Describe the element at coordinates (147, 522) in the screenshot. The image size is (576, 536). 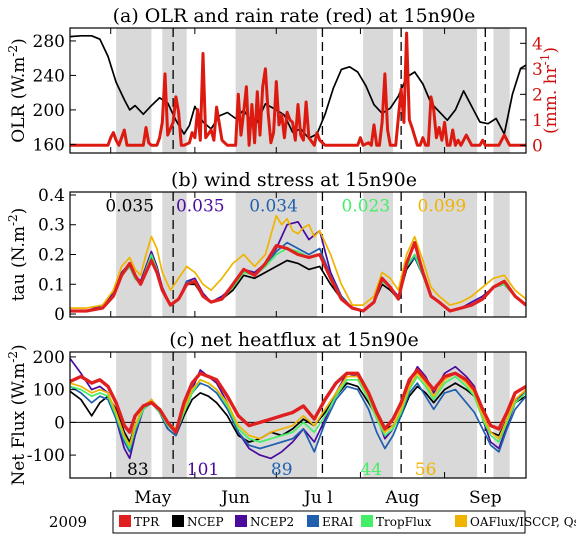
I see `legend-label: TPR` at that location.